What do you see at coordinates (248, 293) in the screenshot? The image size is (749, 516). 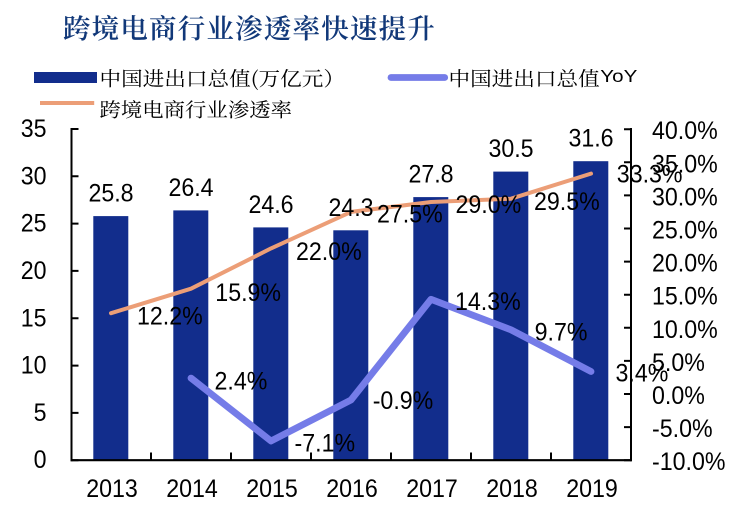 I see `svg-text: 15.9%` at bounding box center [248, 293].